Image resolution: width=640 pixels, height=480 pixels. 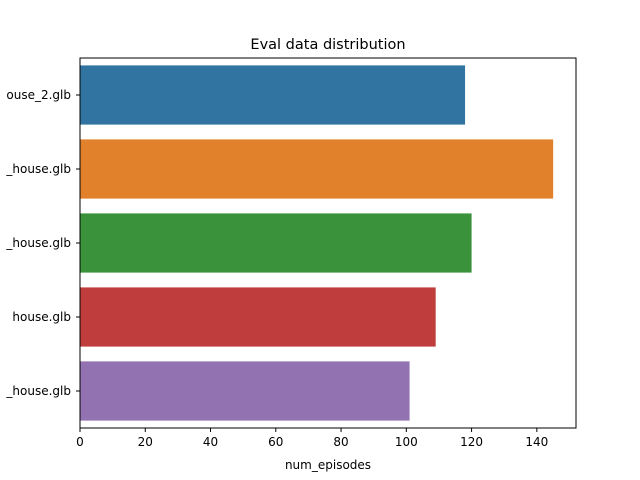 I want to click on x-tick-label-5: 100, so click(x=406, y=442).